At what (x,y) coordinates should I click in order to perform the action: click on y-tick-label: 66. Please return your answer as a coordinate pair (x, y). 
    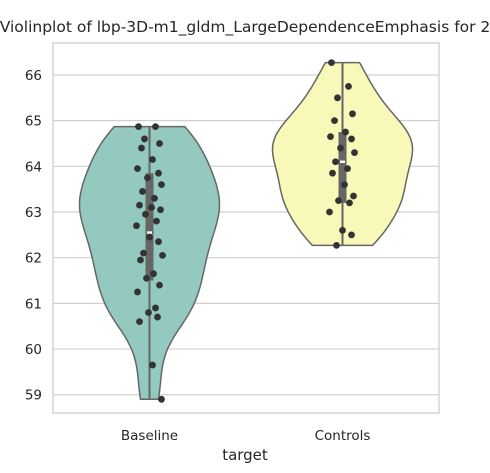
    Looking at the image, I should click on (33, 76).